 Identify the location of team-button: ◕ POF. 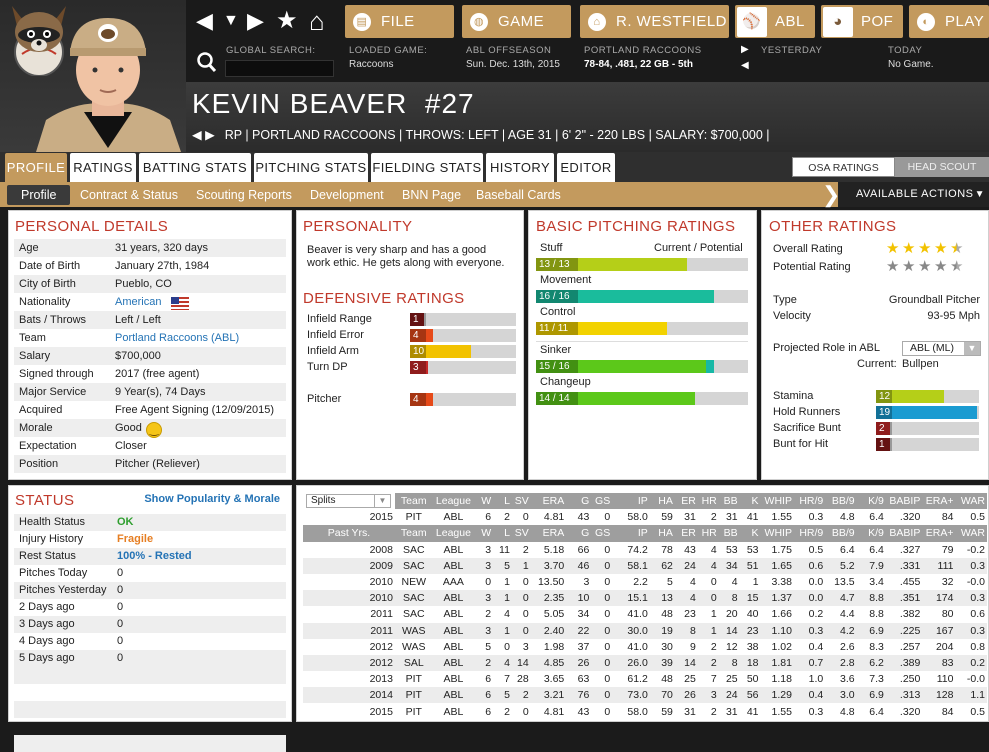
(862, 21).